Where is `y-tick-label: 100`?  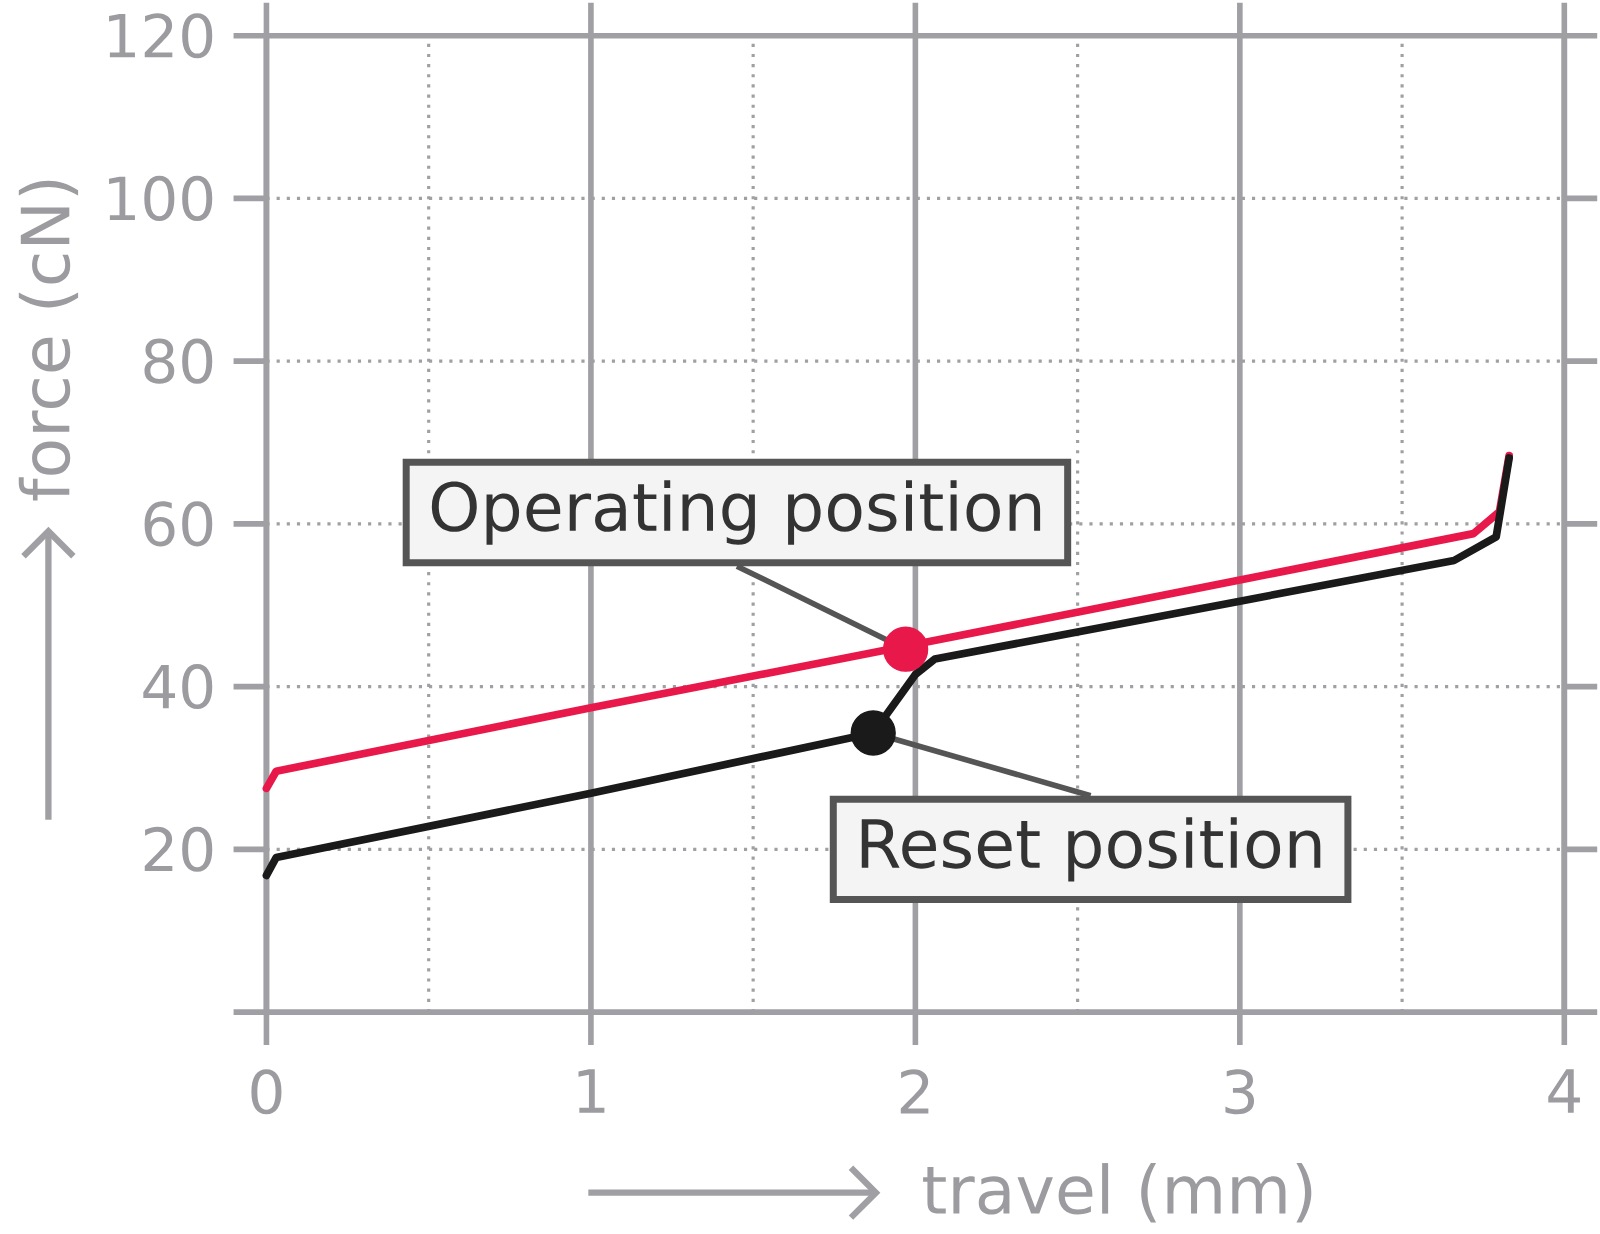 y-tick-label: 100 is located at coordinates (161, 198).